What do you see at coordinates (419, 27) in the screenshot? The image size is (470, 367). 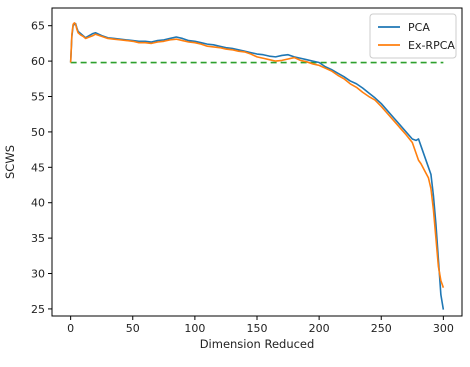 I see `legend-label-pca: PCA` at bounding box center [419, 27].